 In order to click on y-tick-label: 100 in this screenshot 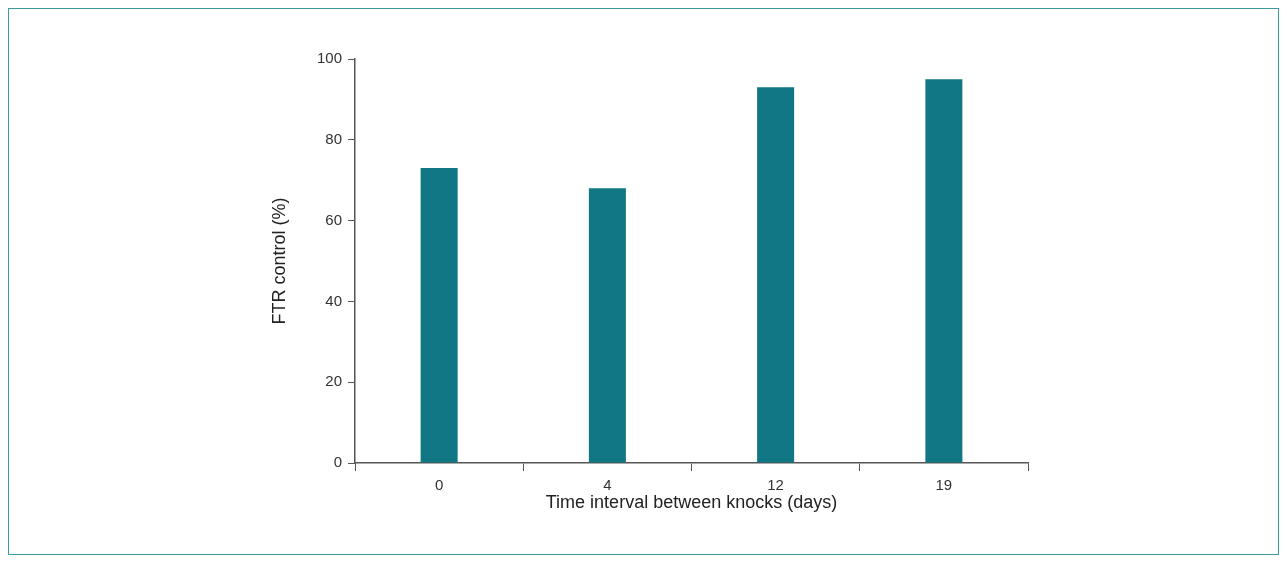, I will do `click(329, 58)`.